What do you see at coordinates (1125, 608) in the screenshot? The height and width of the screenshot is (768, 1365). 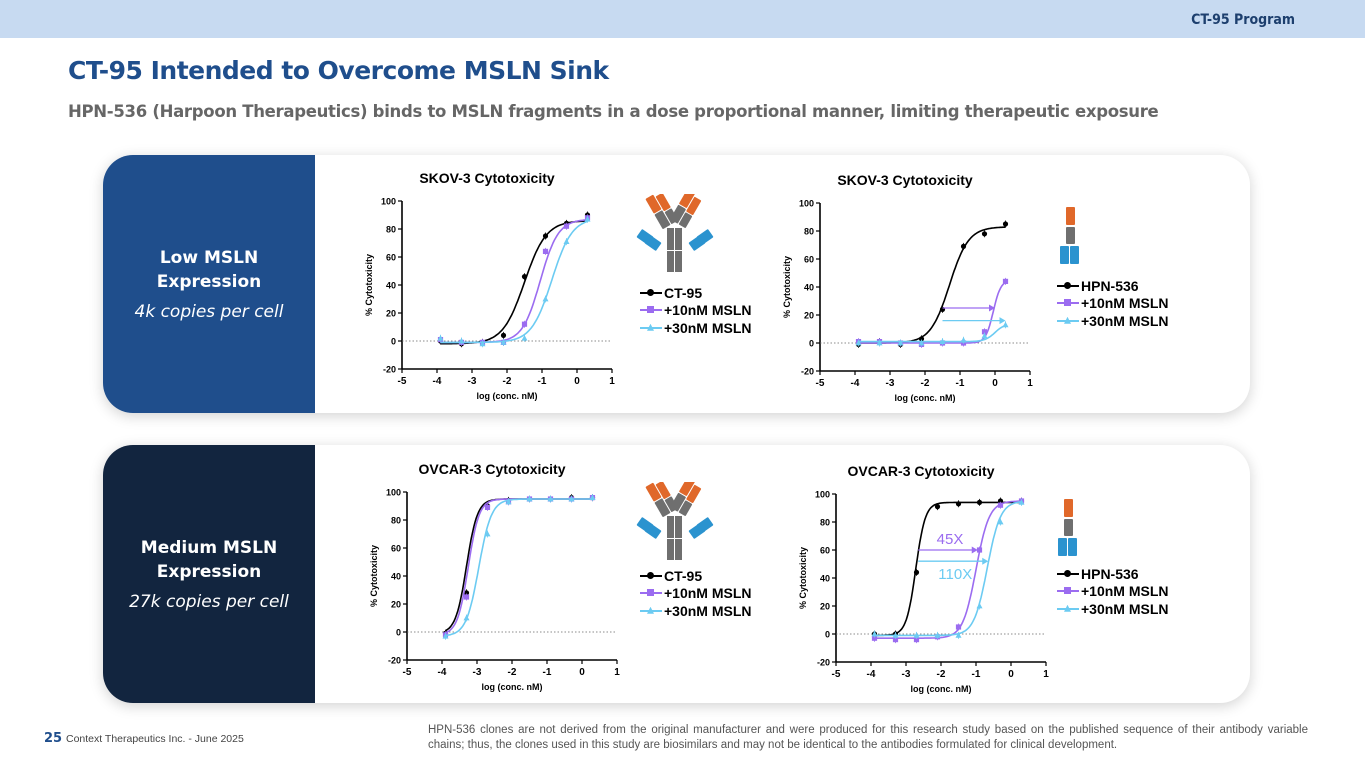 I see `legend-label: +30nM MSLN` at bounding box center [1125, 608].